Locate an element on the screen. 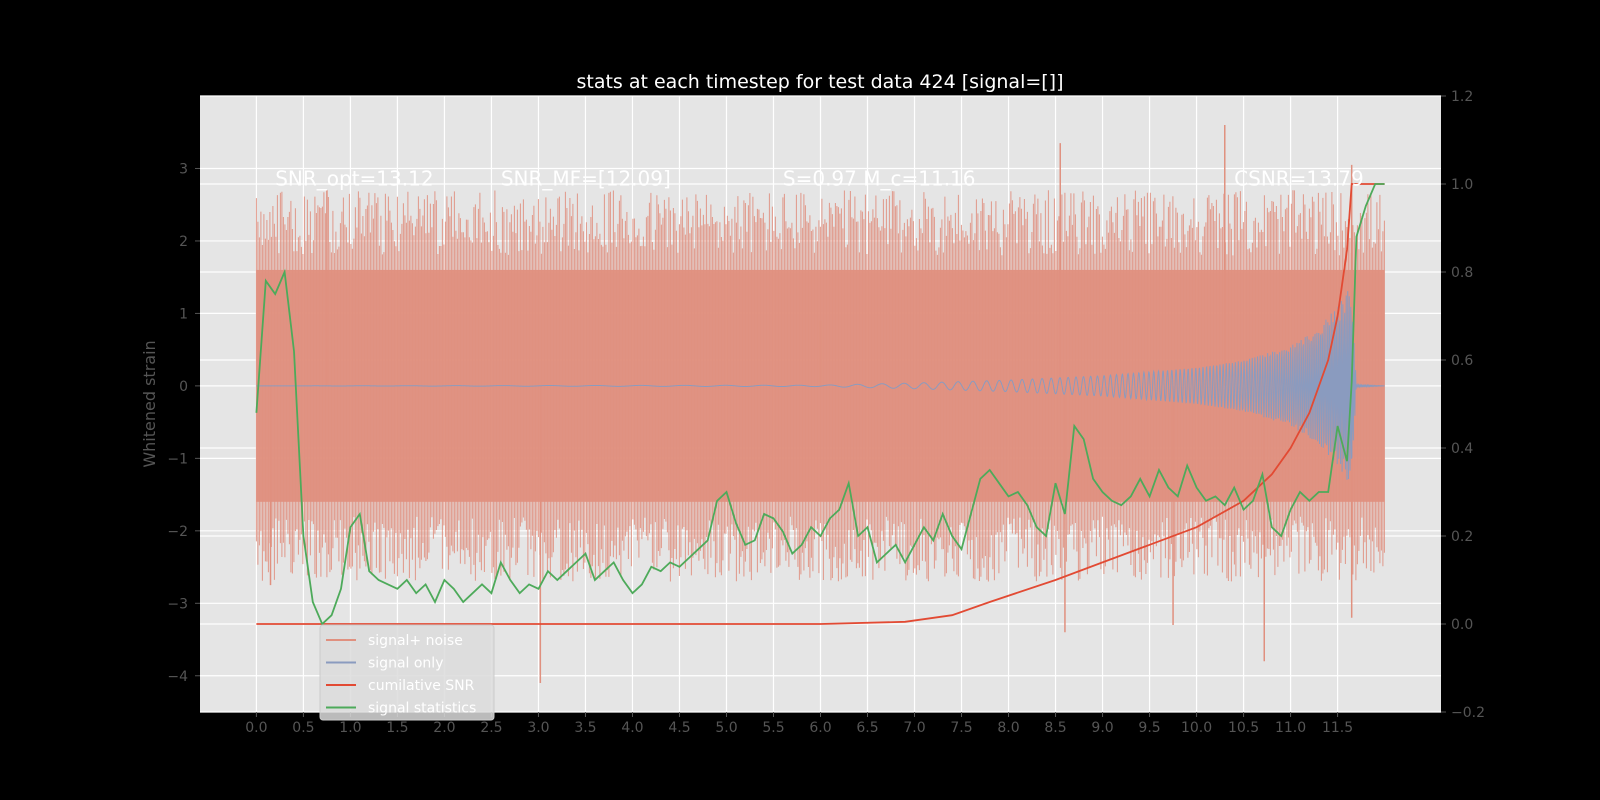 The height and width of the screenshot is (800, 1600). y-right-tick-label: 1.0 is located at coordinates (1462, 185).